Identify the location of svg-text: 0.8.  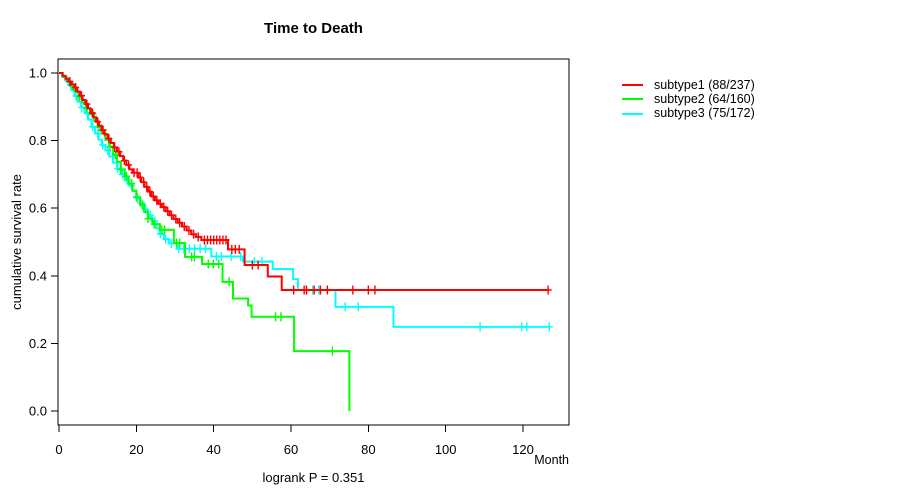
(38, 140).